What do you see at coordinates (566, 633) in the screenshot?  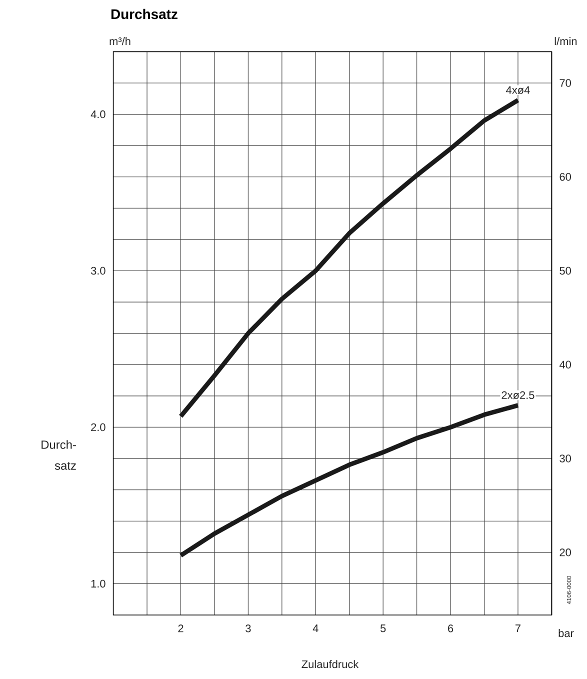 I see `text: bar` at bounding box center [566, 633].